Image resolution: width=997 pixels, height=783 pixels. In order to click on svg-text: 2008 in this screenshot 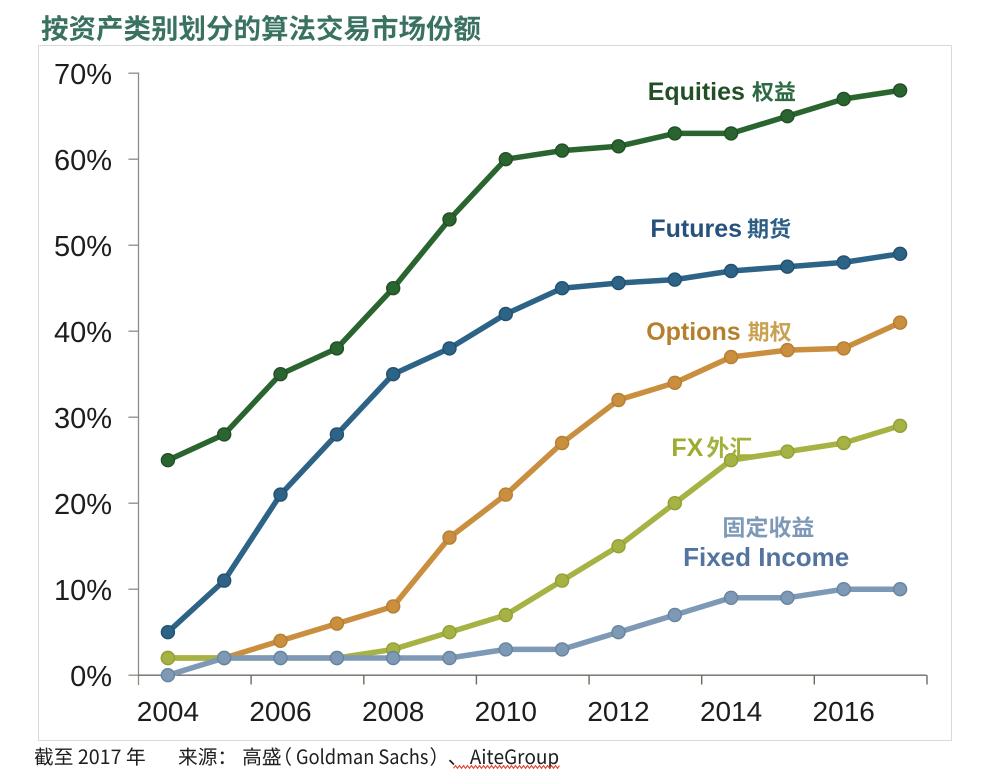, I will do `click(393, 711)`.